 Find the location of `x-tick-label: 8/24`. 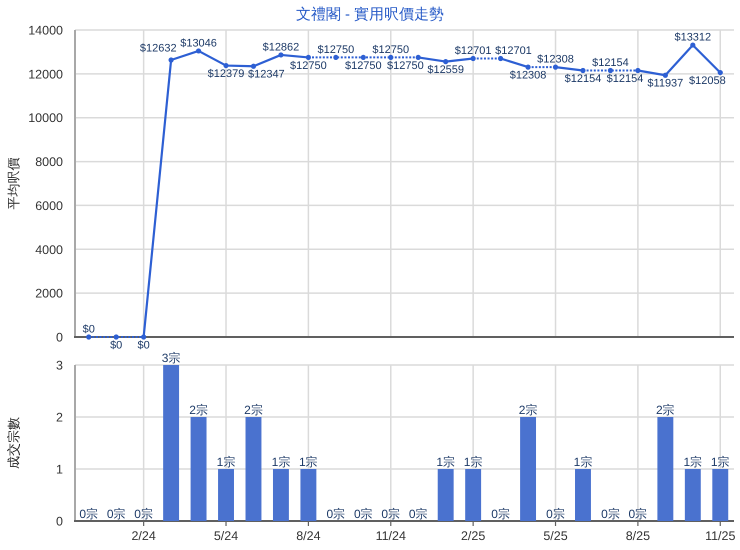

x-tick-label: 8/24 is located at coordinates (308, 536).